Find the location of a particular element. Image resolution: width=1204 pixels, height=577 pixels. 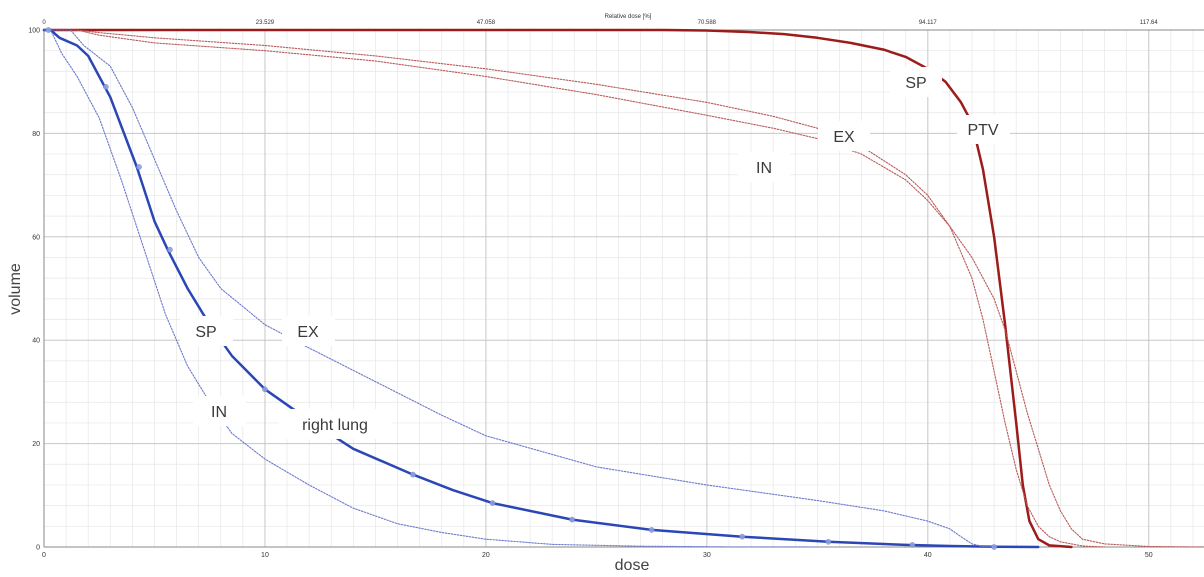

annotation-ptv-label: PTV is located at coordinates (983, 129).